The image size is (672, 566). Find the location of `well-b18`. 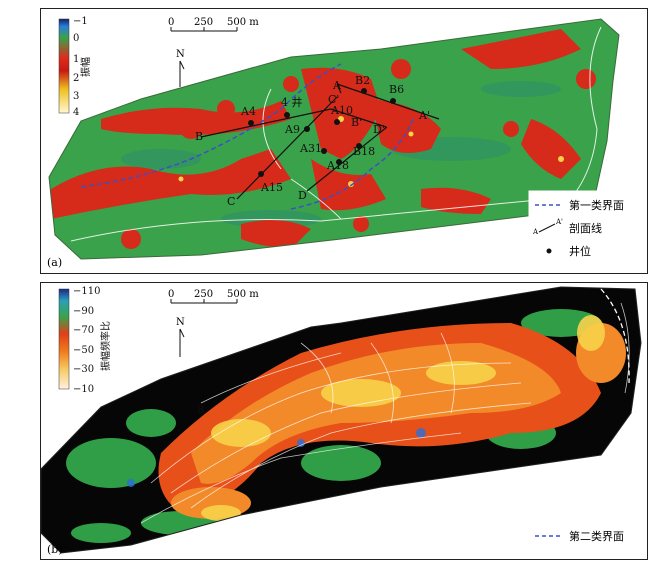

well-b18 is located at coordinates (359, 146).